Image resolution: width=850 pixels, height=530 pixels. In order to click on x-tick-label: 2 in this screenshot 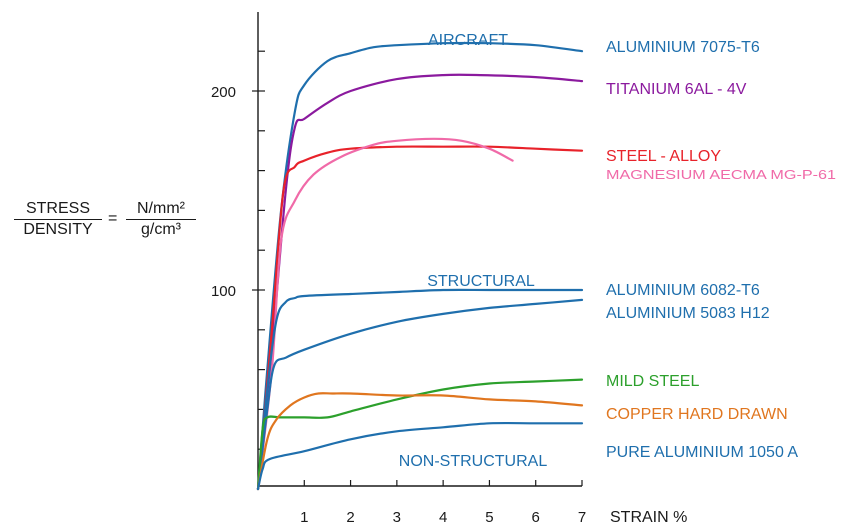, I will do `click(350, 517)`.